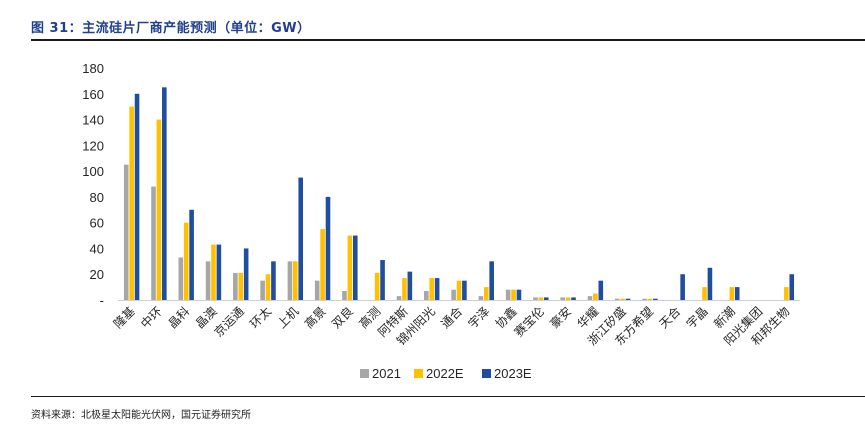 The height and width of the screenshot is (430, 865). I want to click on category-label: 豪安, so click(561, 318).